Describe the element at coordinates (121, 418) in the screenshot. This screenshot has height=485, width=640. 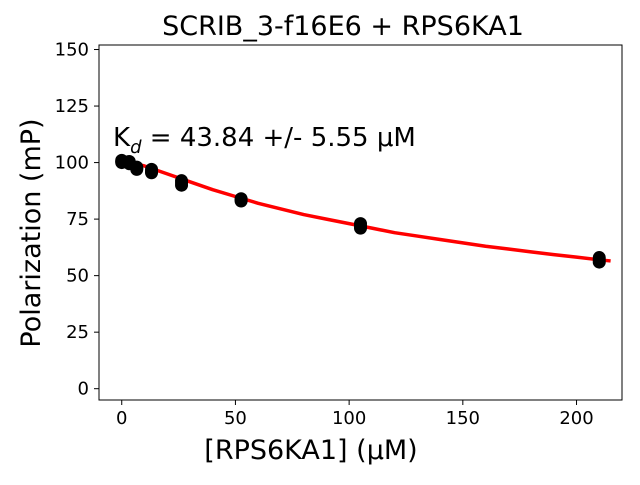
I see `x-tick-label: 0` at that location.